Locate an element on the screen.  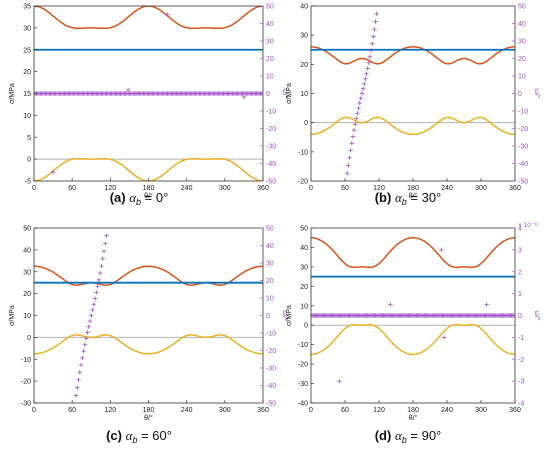
y-tick-label: 35 is located at coordinates (27, 7).